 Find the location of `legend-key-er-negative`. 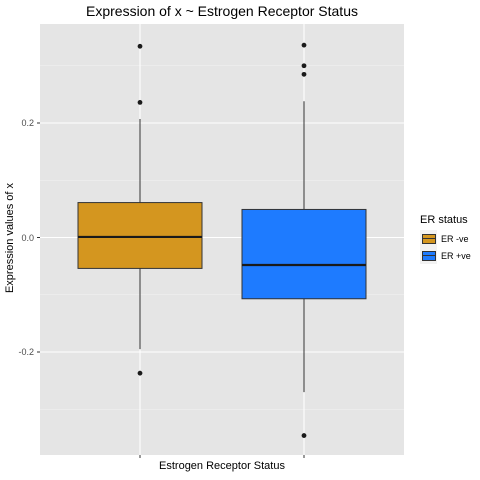

legend-key-er-negative is located at coordinates (428, 238).